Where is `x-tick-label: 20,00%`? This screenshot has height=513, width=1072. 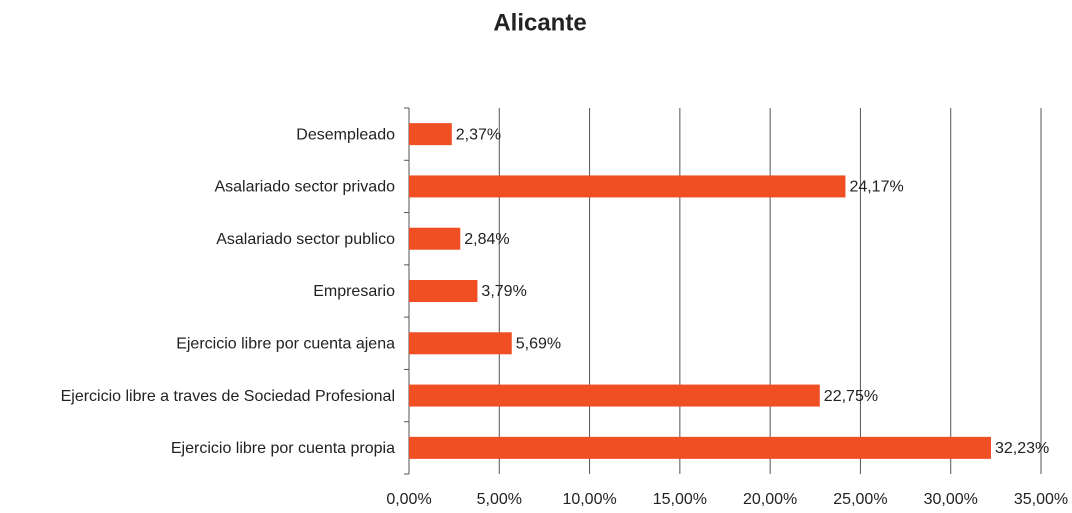
x-tick-label: 20,00% is located at coordinates (770, 499).